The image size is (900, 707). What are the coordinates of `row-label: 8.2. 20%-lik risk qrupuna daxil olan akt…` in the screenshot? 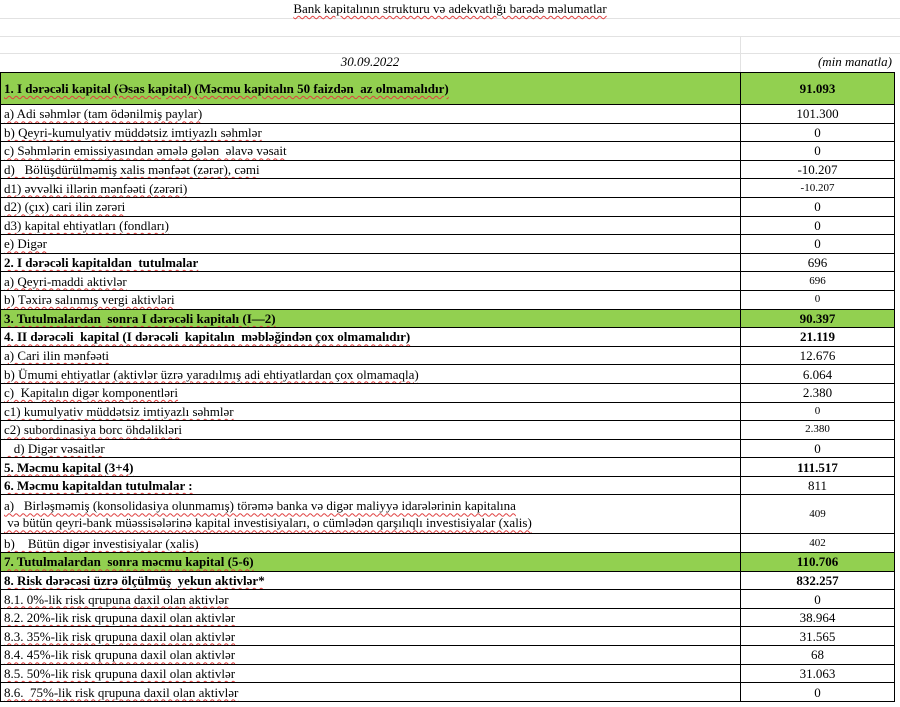 It's located at (370, 617).